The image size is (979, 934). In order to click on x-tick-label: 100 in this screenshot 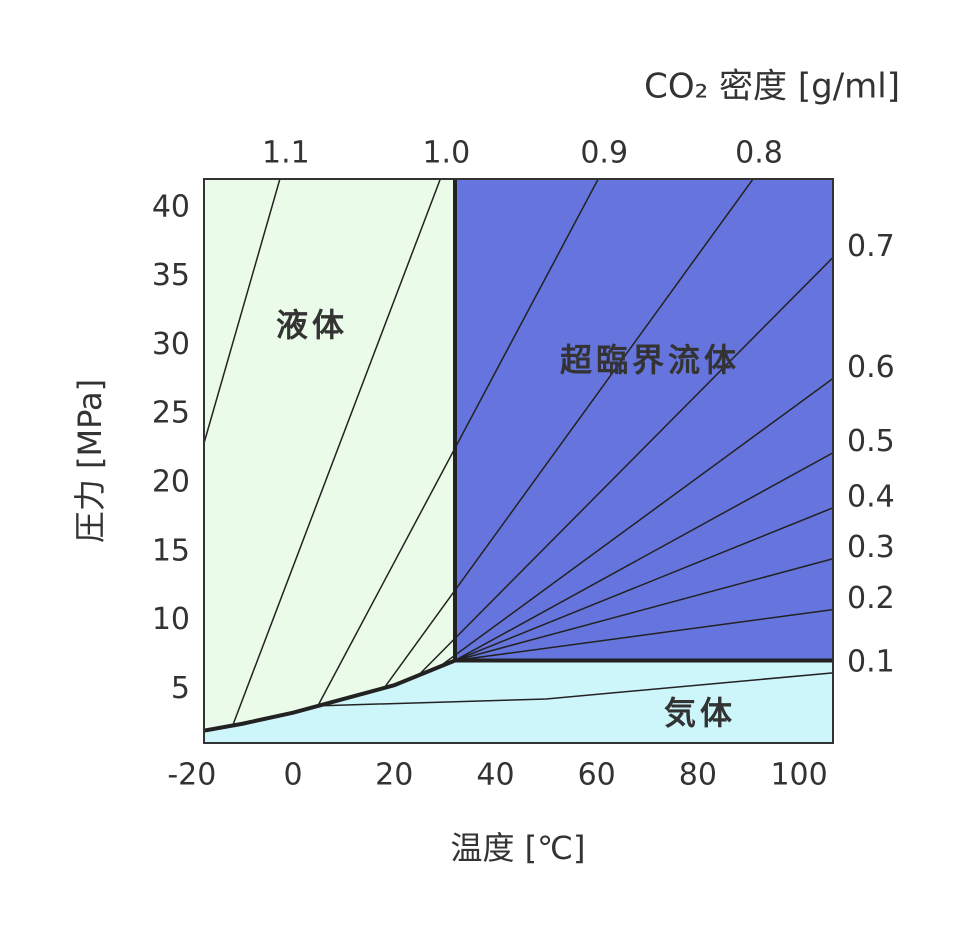, I will do `click(798, 775)`.